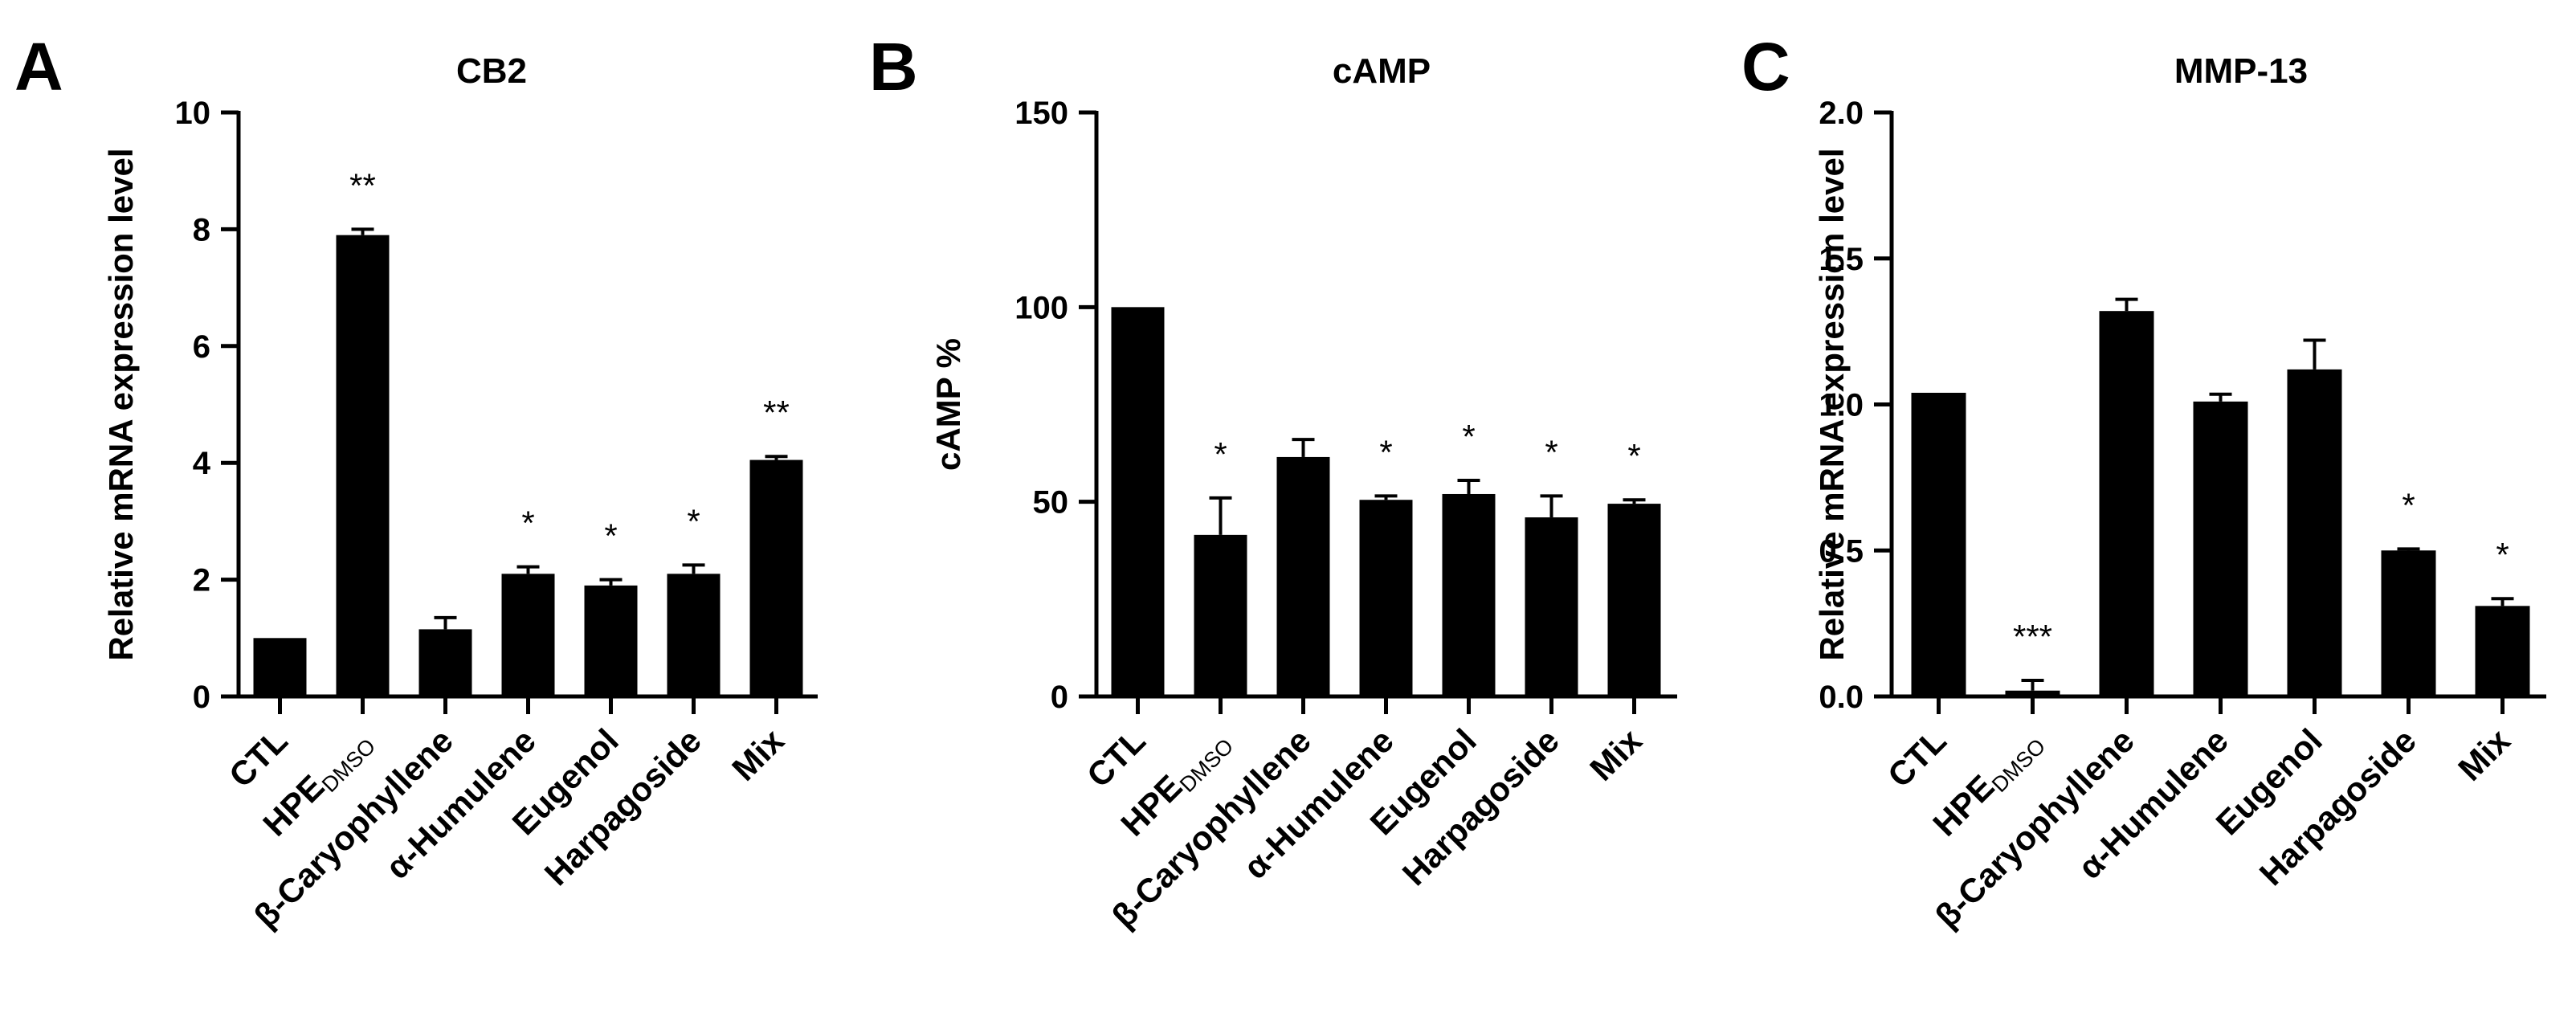 The image size is (2576, 1025). Describe the element at coordinates (1041, 113) in the screenshot. I see `y-tick-label: 150` at that location.